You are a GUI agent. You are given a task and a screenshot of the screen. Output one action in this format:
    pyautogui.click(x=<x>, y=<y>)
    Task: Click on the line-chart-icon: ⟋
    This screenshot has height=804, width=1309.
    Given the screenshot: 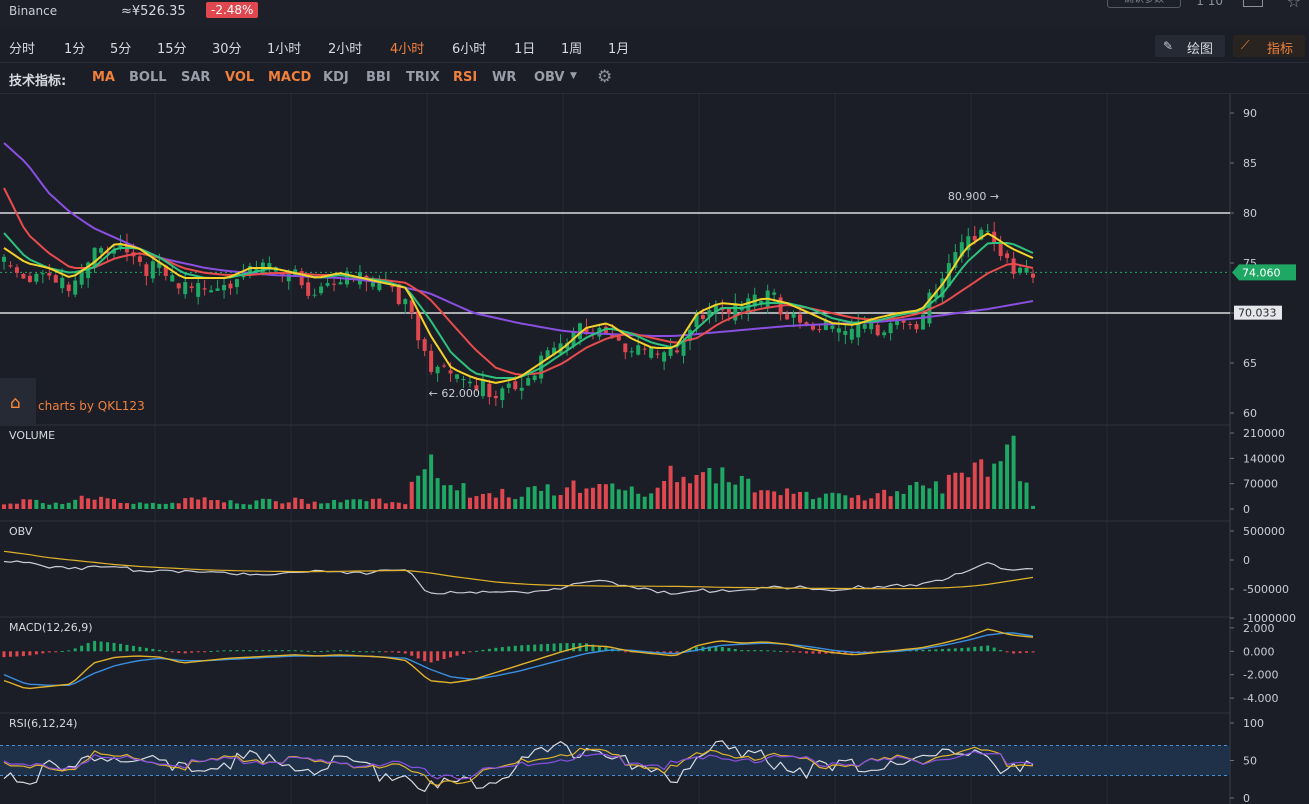 What is the action you would take?
    pyautogui.click(x=1245, y=45)
    